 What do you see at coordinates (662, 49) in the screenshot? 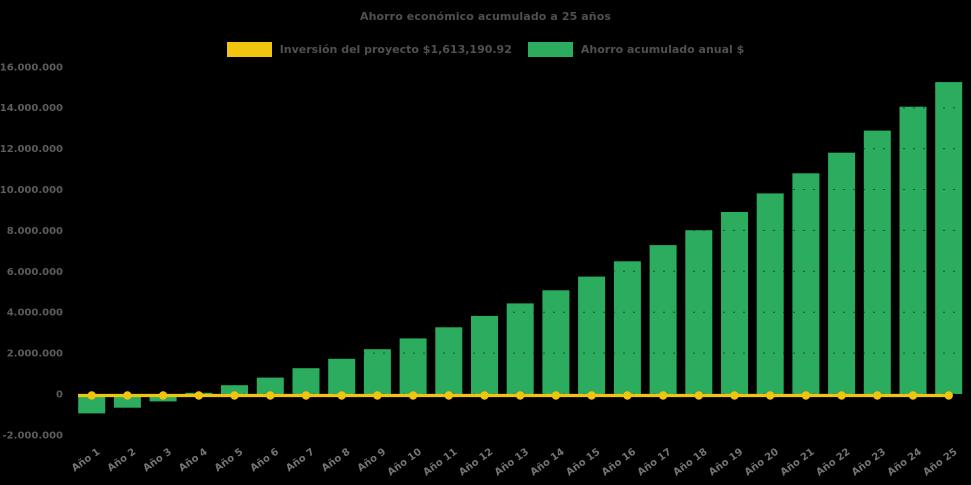
I see `legend-label-savings: Ahorro acumulado anual $` at bounding box center [662, 49].